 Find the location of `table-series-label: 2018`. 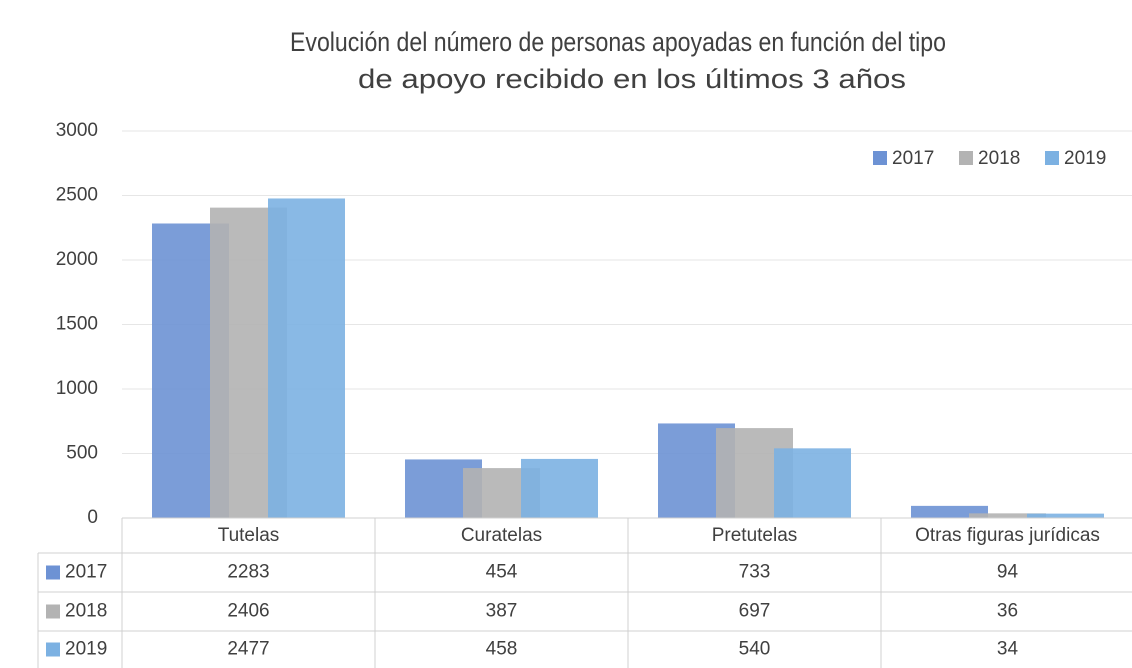

table-series-label: 2018 is located at coordinates (86, 611).